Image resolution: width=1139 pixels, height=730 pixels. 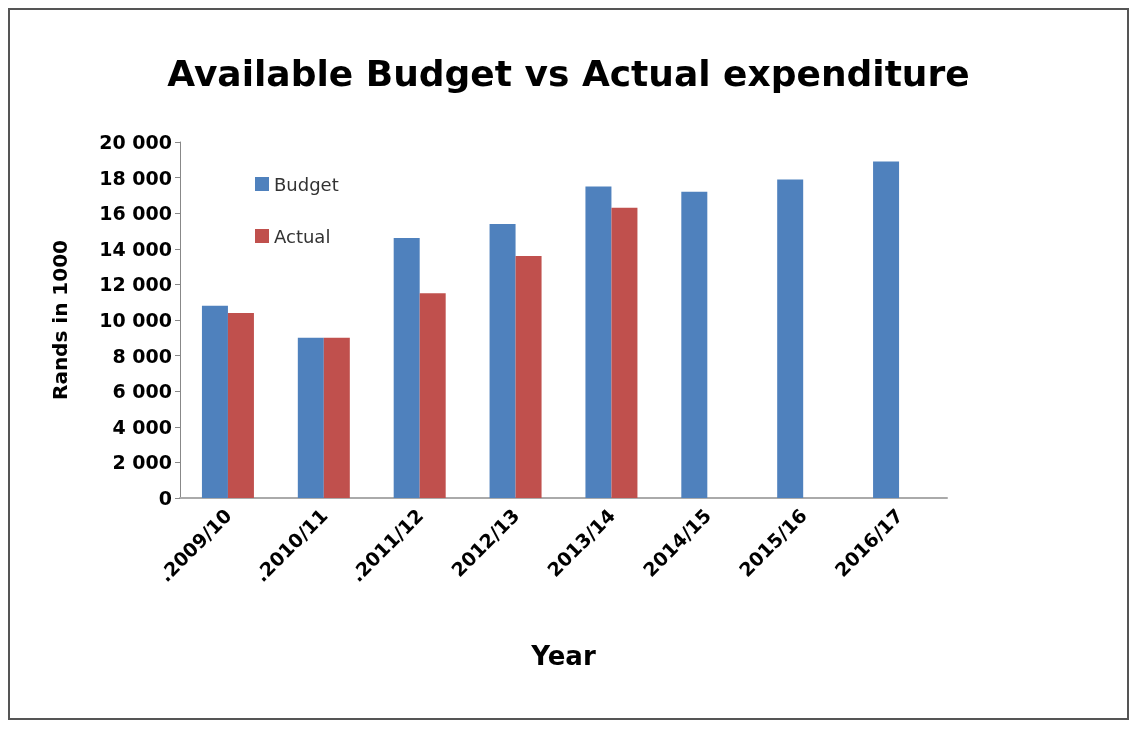 What do you see at coordinates (306, 184) in the screenshot?
I see `legend-label: Budget` at bounding box center [306, 184].